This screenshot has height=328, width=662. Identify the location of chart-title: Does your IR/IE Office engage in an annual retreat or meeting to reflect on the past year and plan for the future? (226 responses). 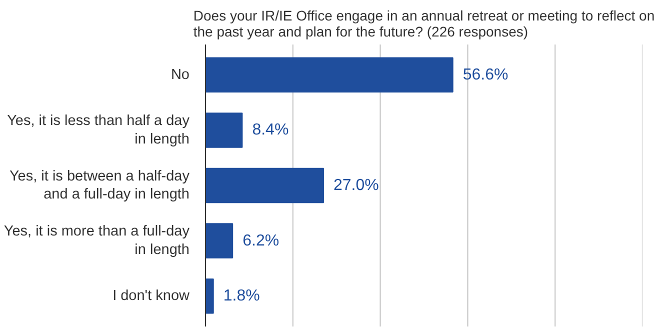
(424, 24).